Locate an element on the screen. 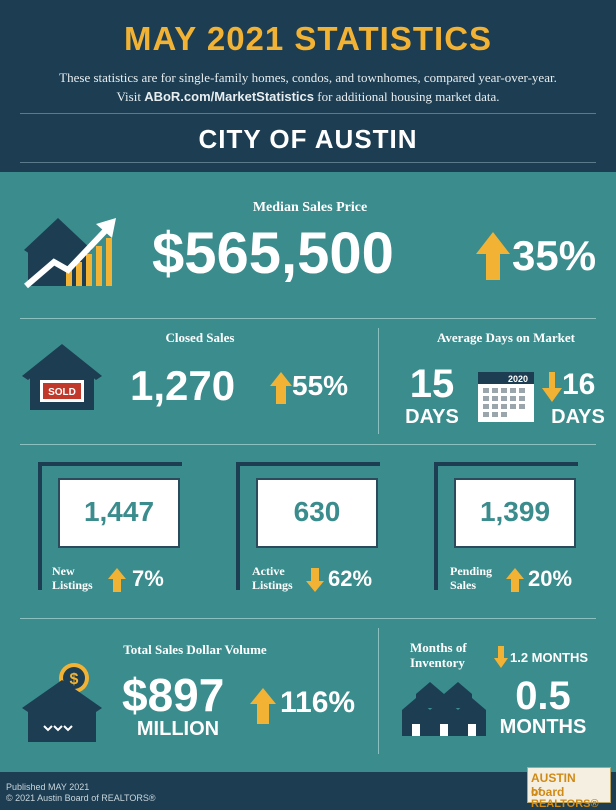 The image size is (616, 810). austin-board-logo: AUSTIN board of REALTORS® is located at coordinates (569, 788).